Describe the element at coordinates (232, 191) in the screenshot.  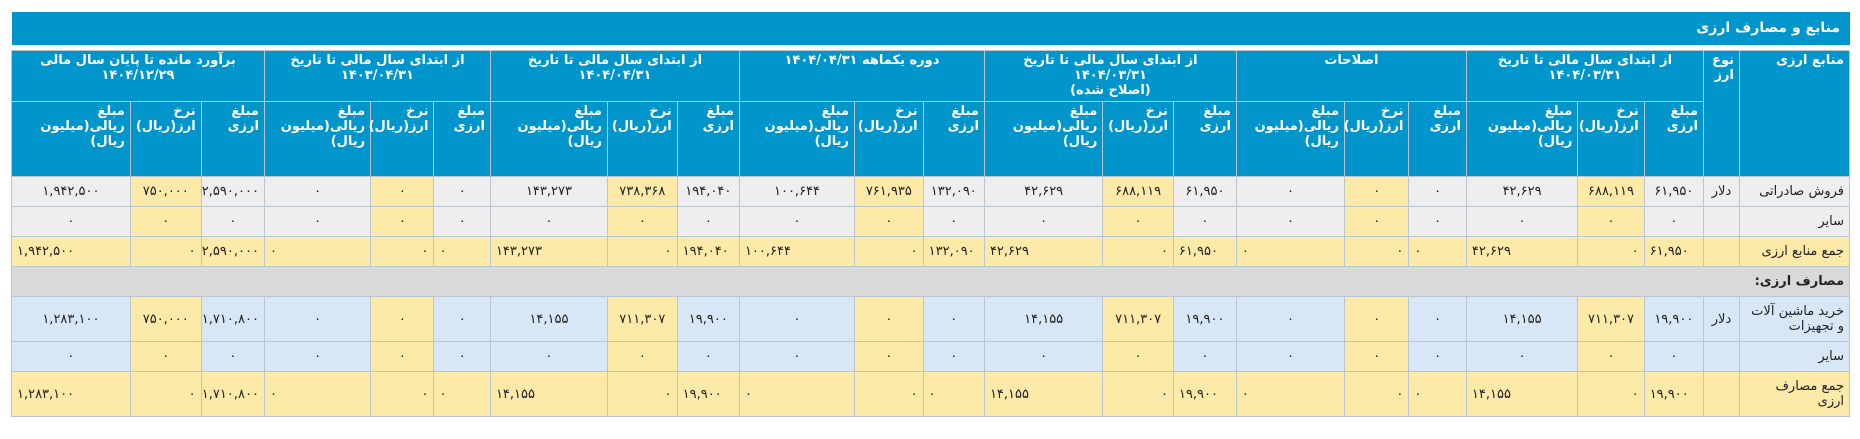
I see `value-cell: ۲,۵۹۰,۰۰۰` at that location.